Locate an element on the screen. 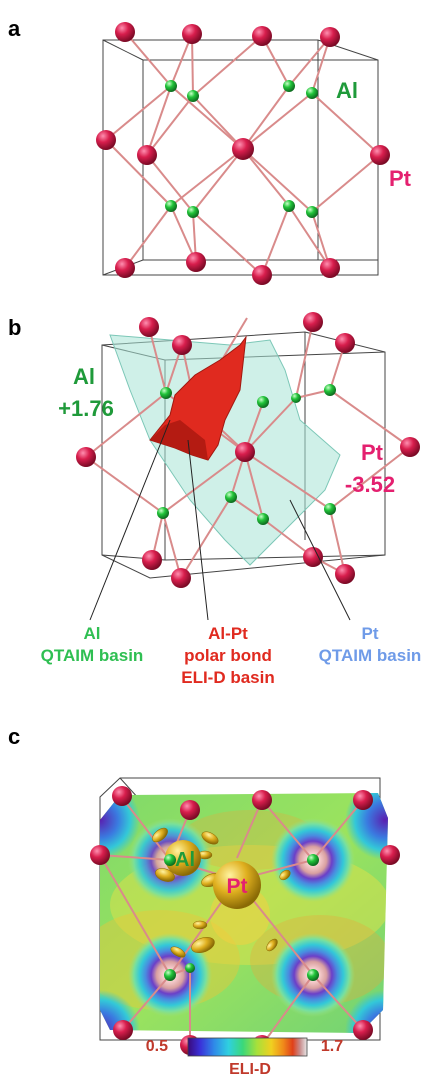 This screenshot has height=1080, width=440. pt-basin-sphere is located at coordinates (237, 885).